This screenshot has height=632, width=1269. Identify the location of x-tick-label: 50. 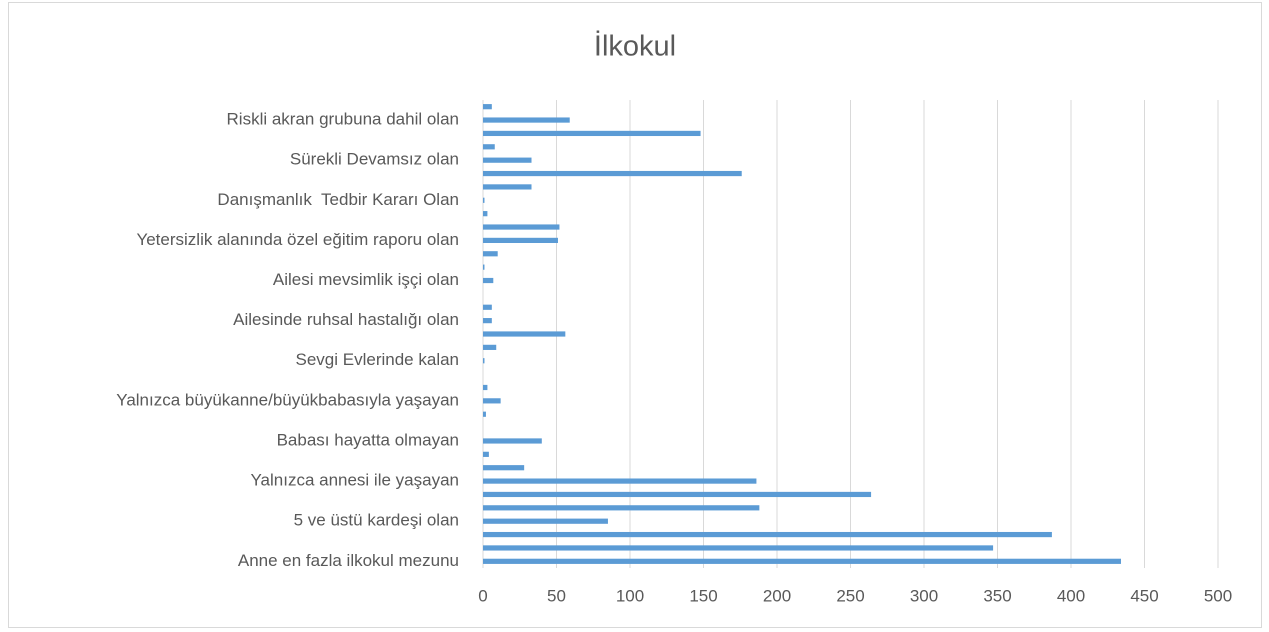
(556, 595).